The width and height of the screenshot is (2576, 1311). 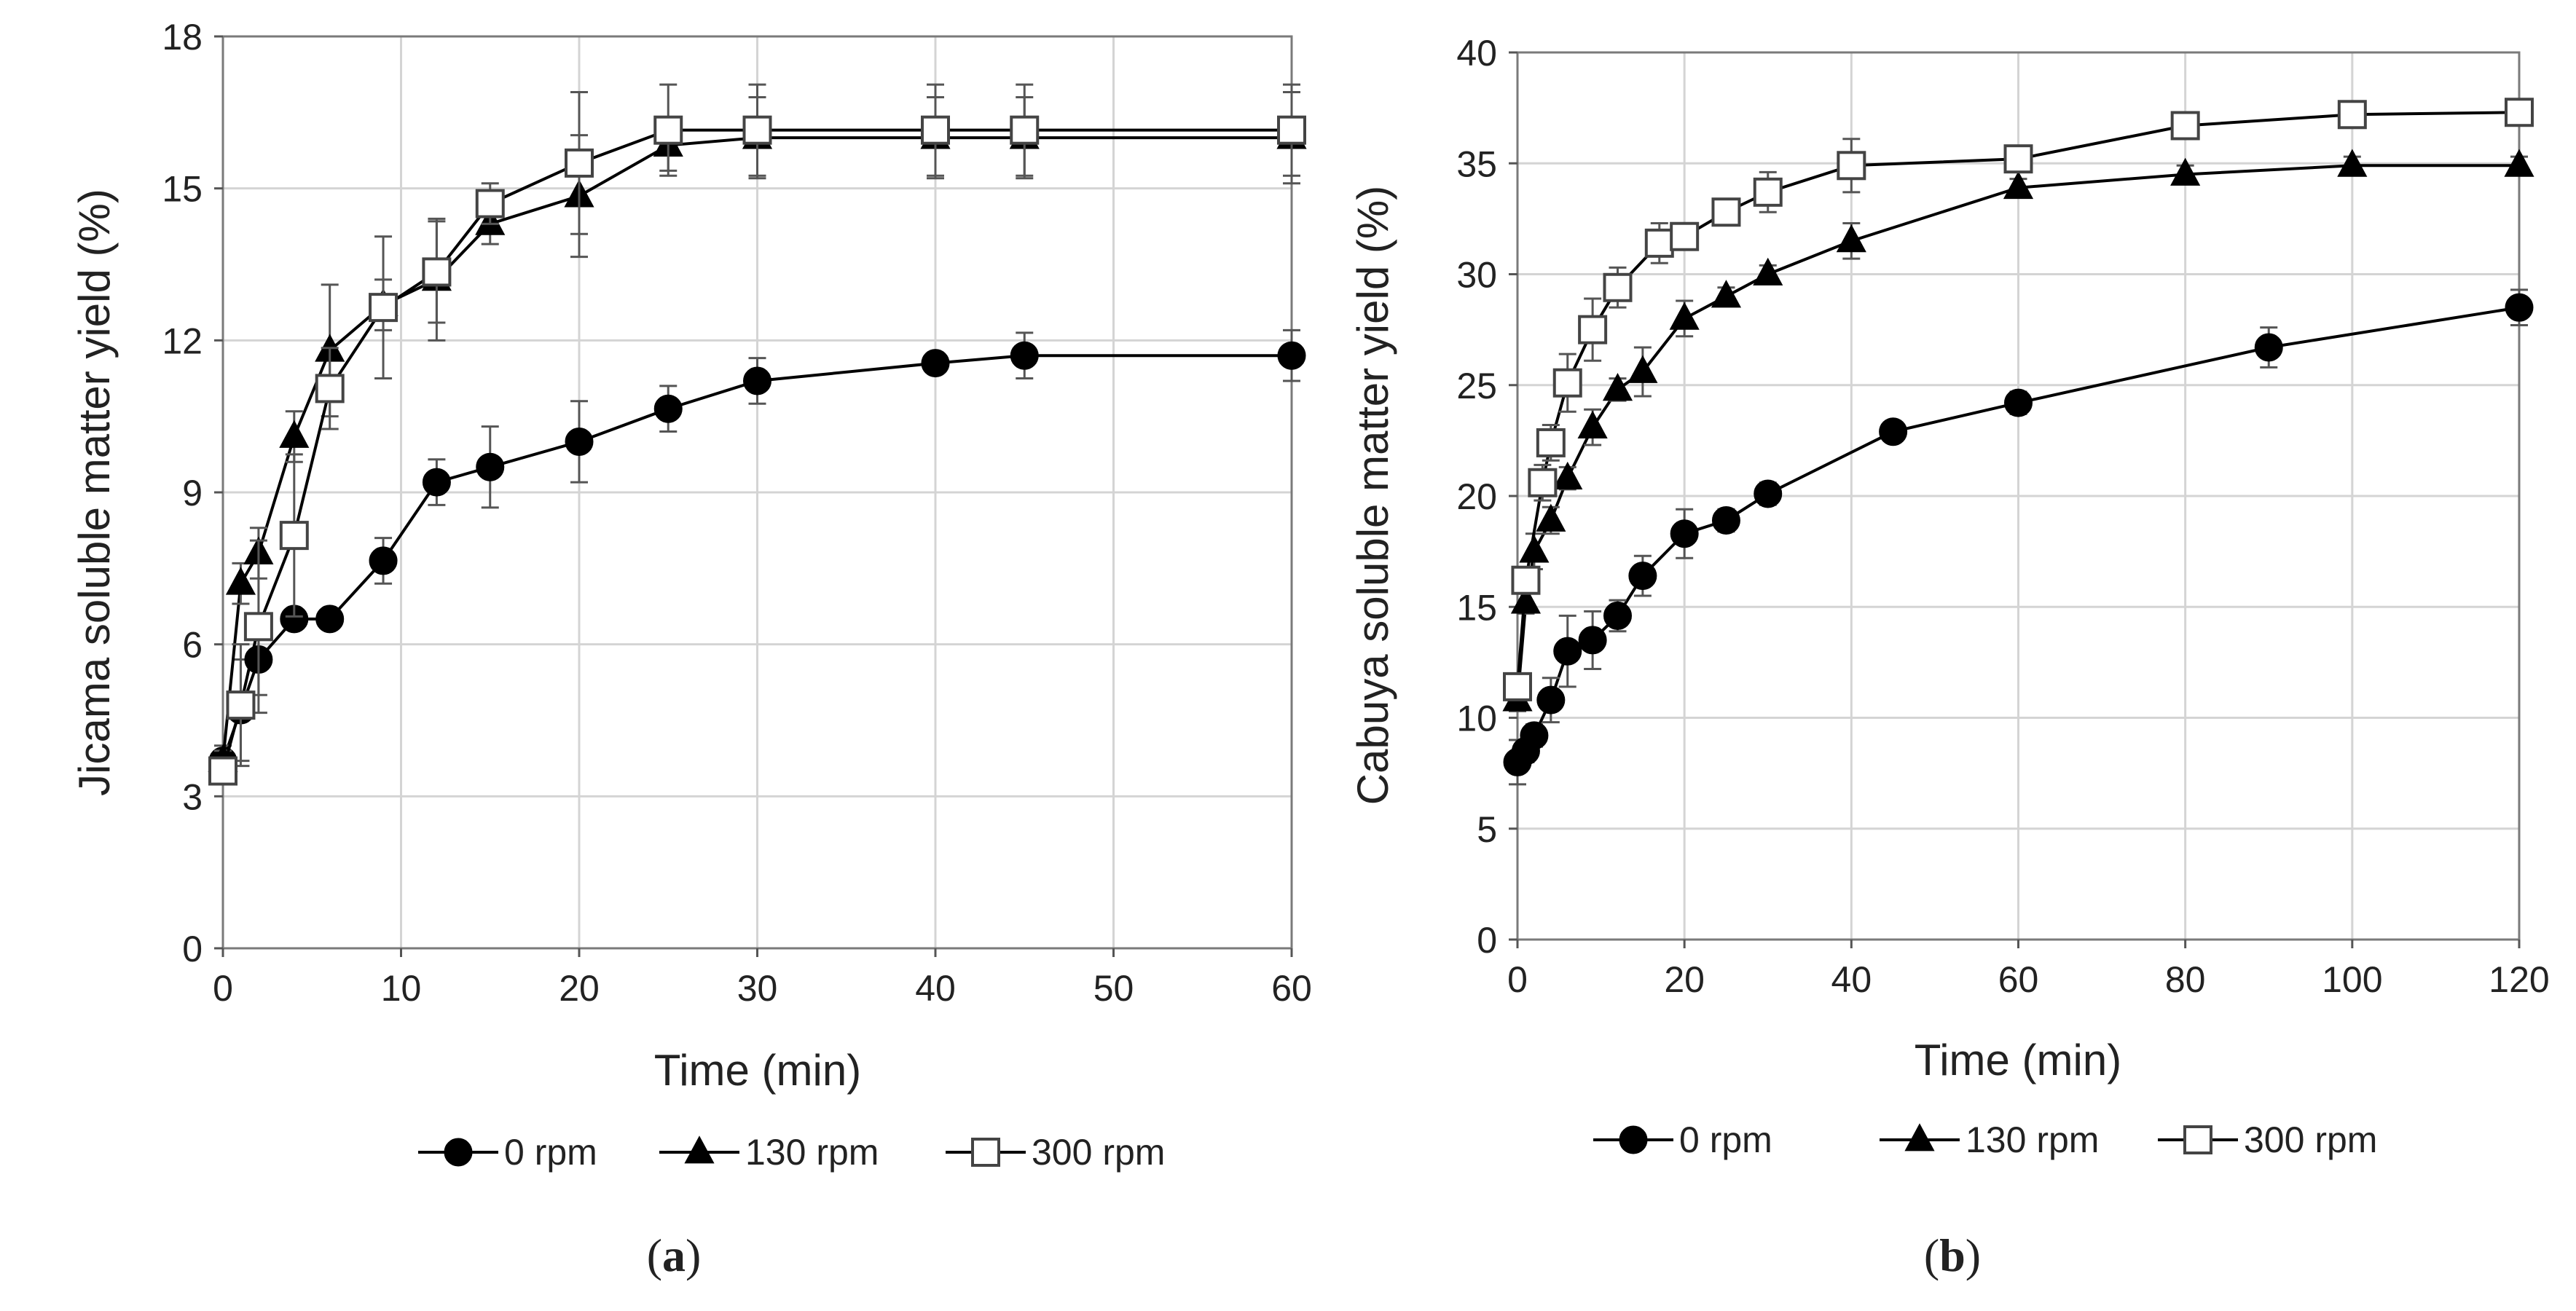 What do you see at coordinates (95, 493) in the screenshot?
I see `y-axis-title: Jicama soluble matter yield (%)` at bounding box center [95, 493].